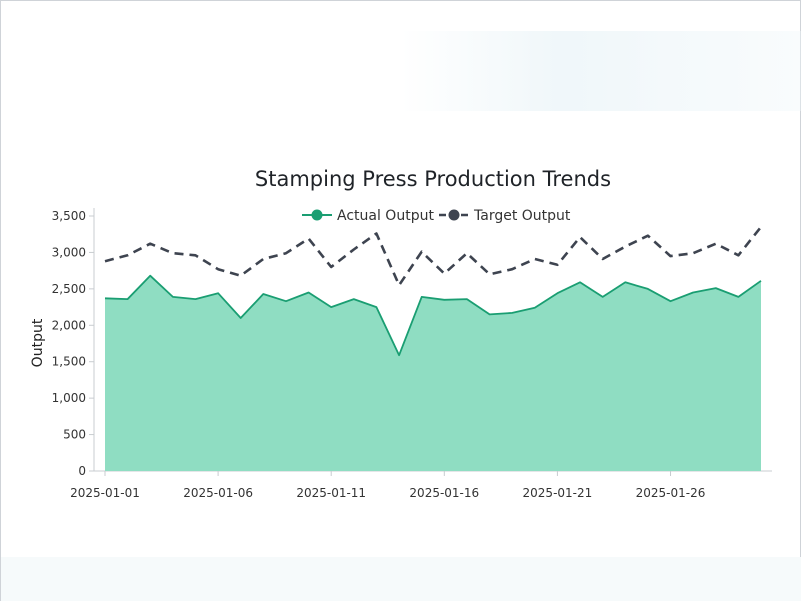 The width and height of the screenshot is (801, 601). Describe the element at coordinates (558, 493) in the screenshot. I see `x-tick-label: 2025-01-21` at that location.